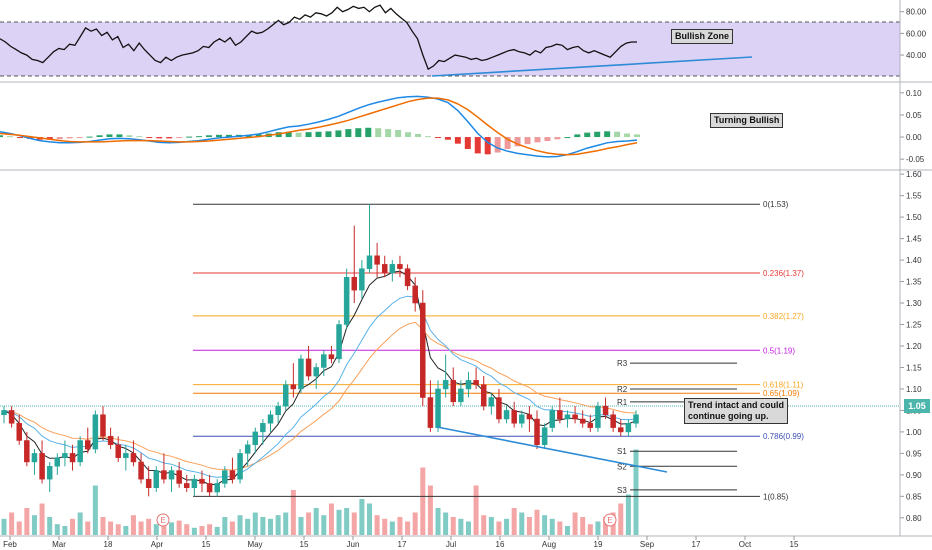 The width and height of the screenshot is (932, 550). I want to click on price-tick-label: 1.25, so click(914, 325).